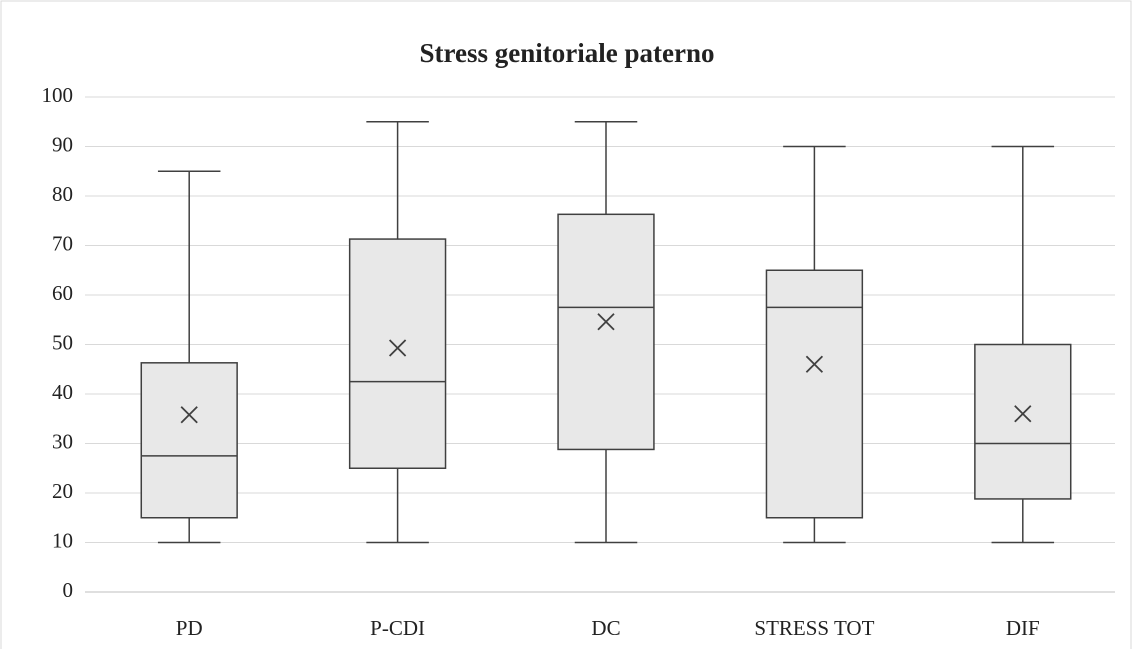 The image size is (1134, 649). What do you see at coordinates (62, 194) in the screenshot?
I see `y-tick-label: 80` at bounding box center [62, 194].